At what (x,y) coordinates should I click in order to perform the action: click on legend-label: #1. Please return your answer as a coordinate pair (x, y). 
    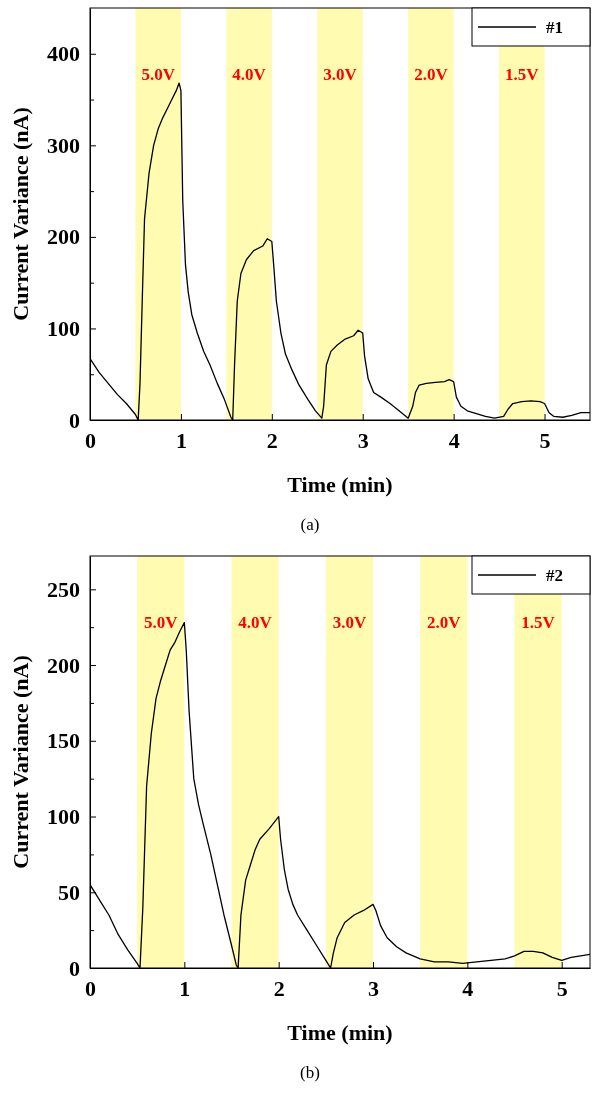
    Looking at the image, I should click on (554, 27).